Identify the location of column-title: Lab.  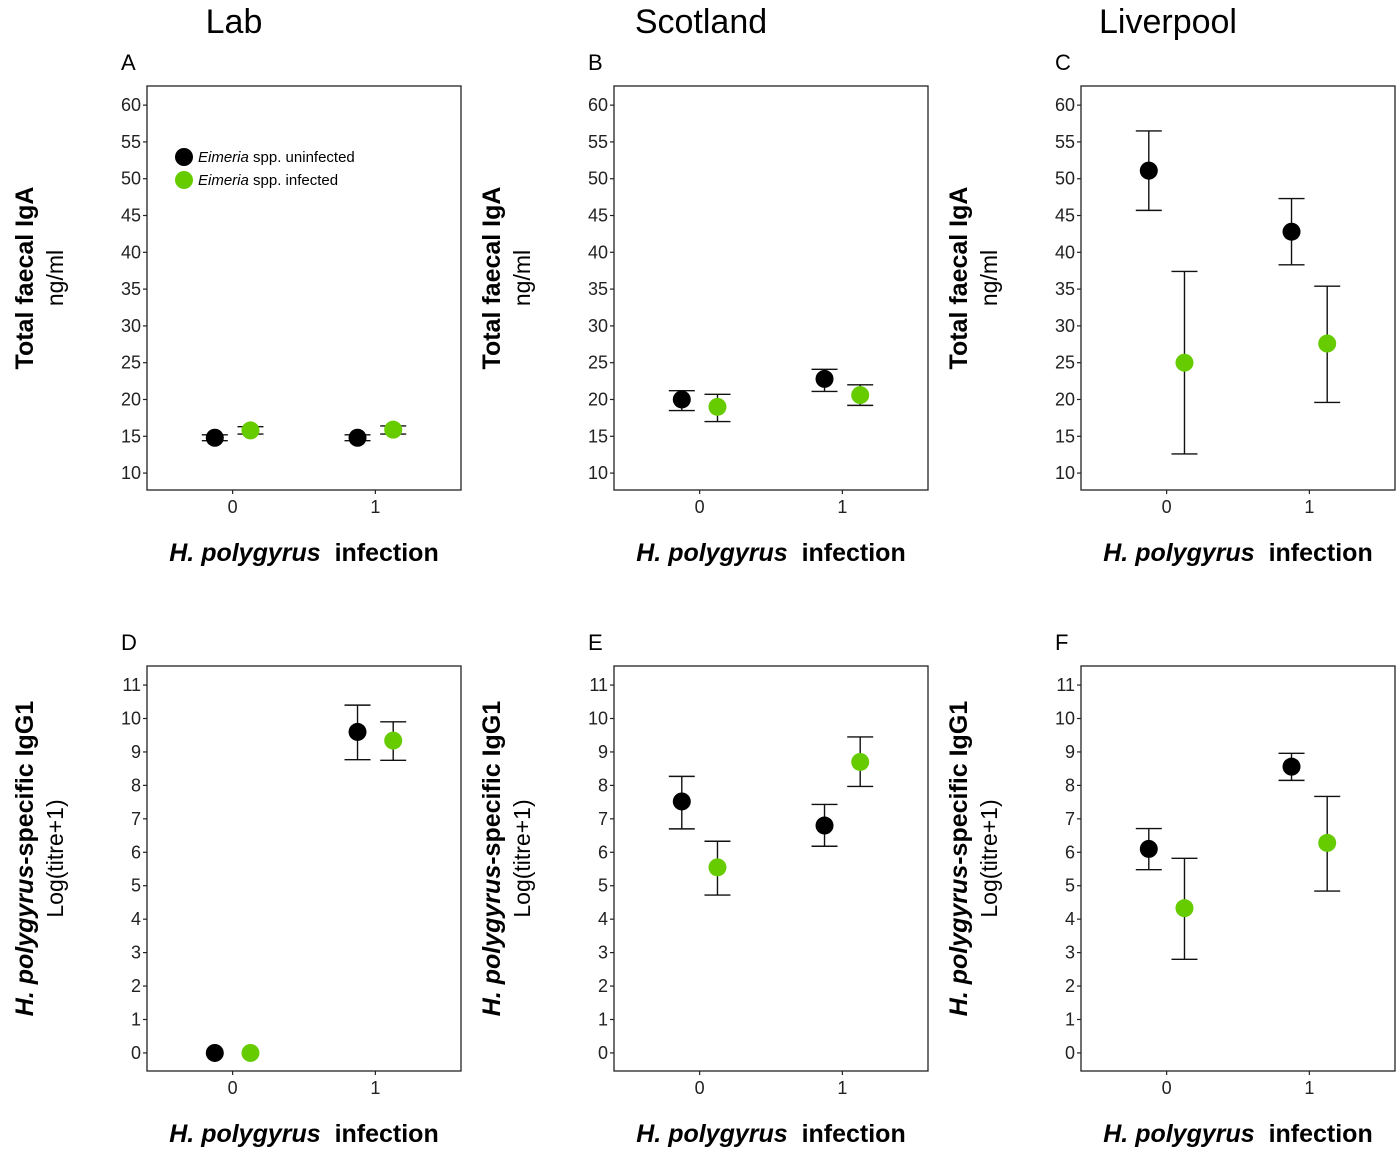
(234, 22).